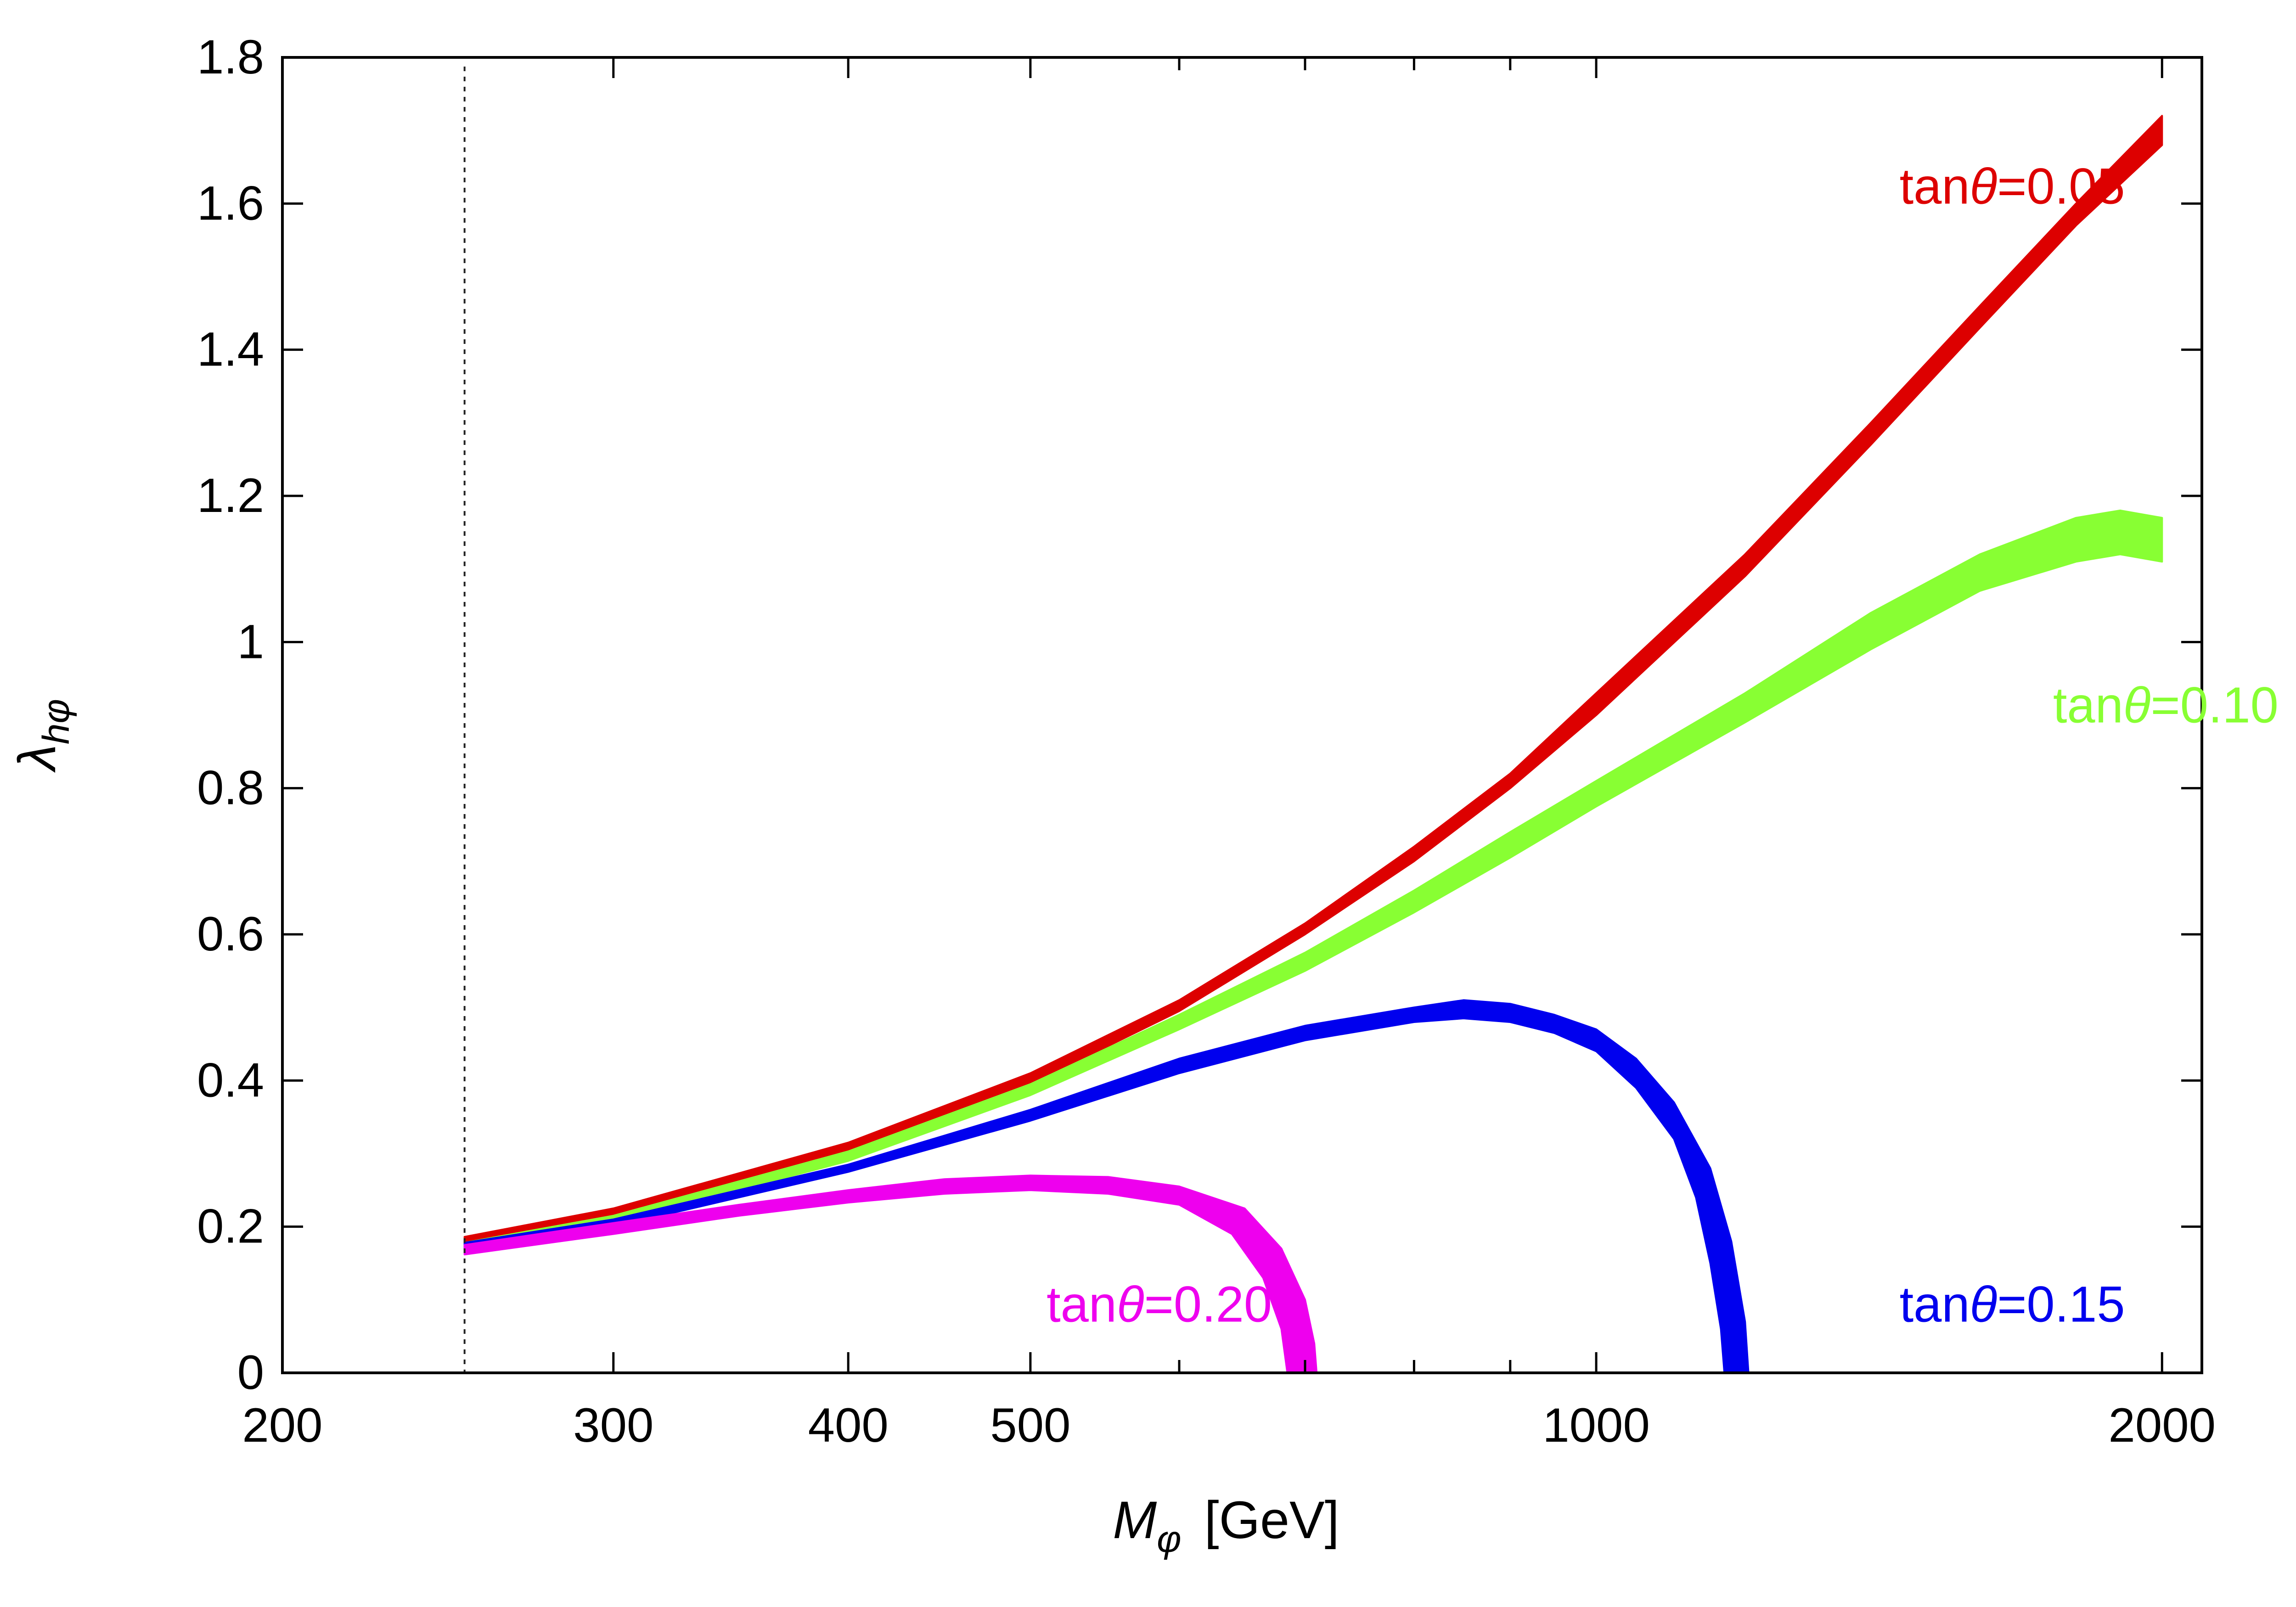 Image resolution: width=2296 pixels, height=1607 pixels. Describe the element at coordinates (230, 788) in the screenshot. I see `y-tick-label: 0.8` at that location.